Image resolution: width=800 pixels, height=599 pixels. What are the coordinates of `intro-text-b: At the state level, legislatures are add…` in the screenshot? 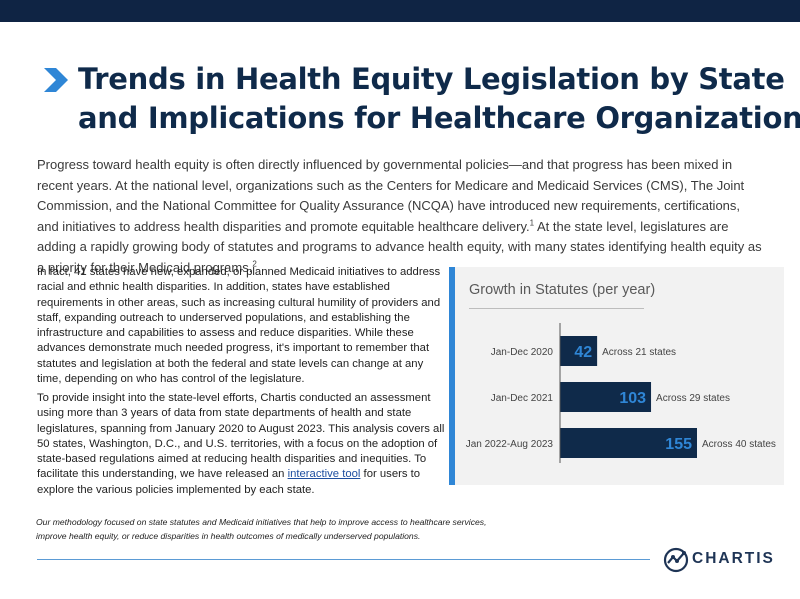 It's located at (399, 246).